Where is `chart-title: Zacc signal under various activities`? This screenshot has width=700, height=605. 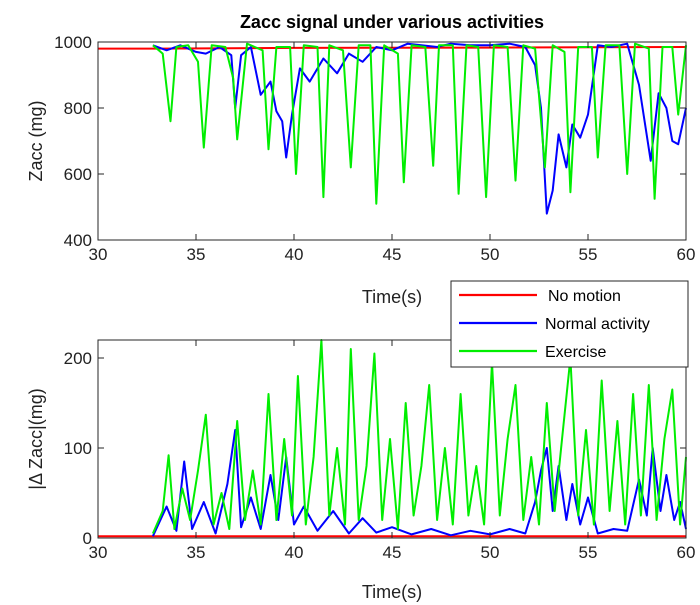 chart-title: Zacc signal under various activities is located at coordinates (392, 22).